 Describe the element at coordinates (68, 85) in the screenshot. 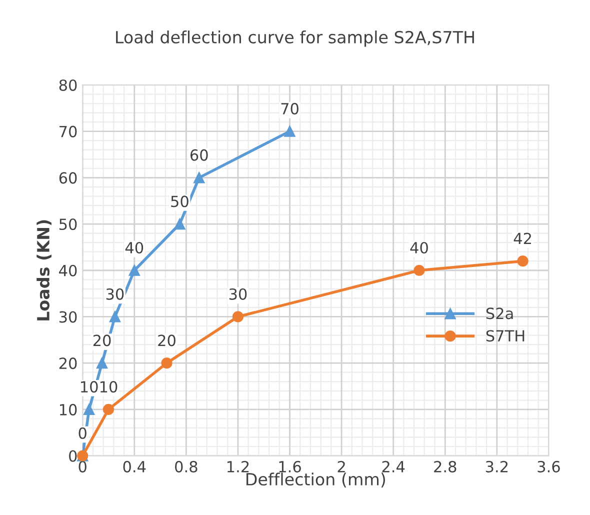

I see `y-tick-label: 80` at that location.